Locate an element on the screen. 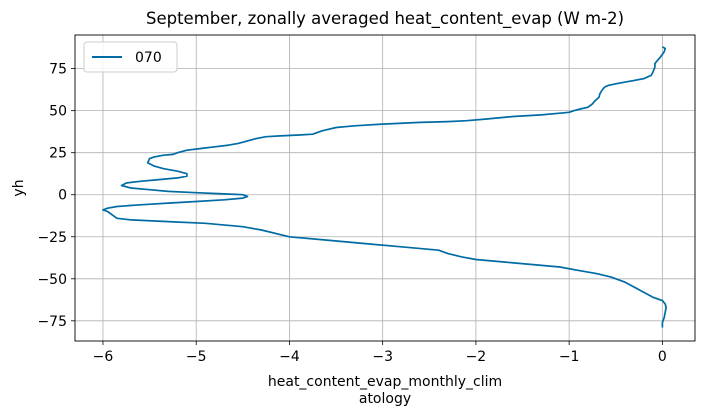 The image size is (705, 415). x-axis-label-line-1: heat_content_evap_monthly_clim is located at coordinates (385, 382).